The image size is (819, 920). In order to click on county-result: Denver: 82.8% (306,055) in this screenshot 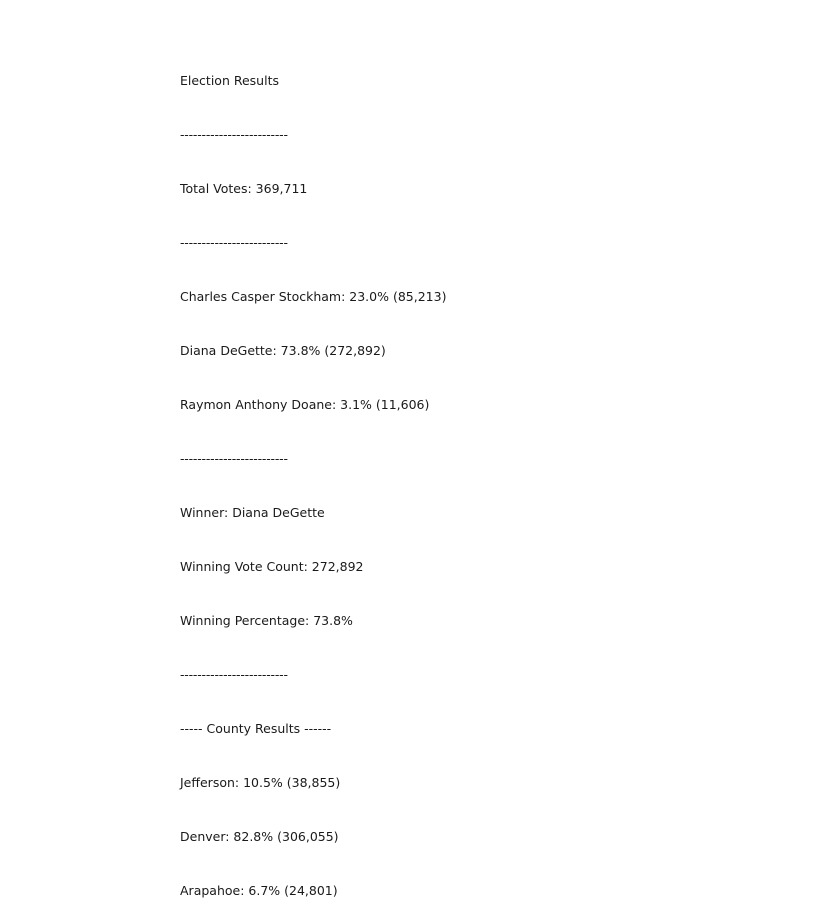, I will do `click(259, 836)`.